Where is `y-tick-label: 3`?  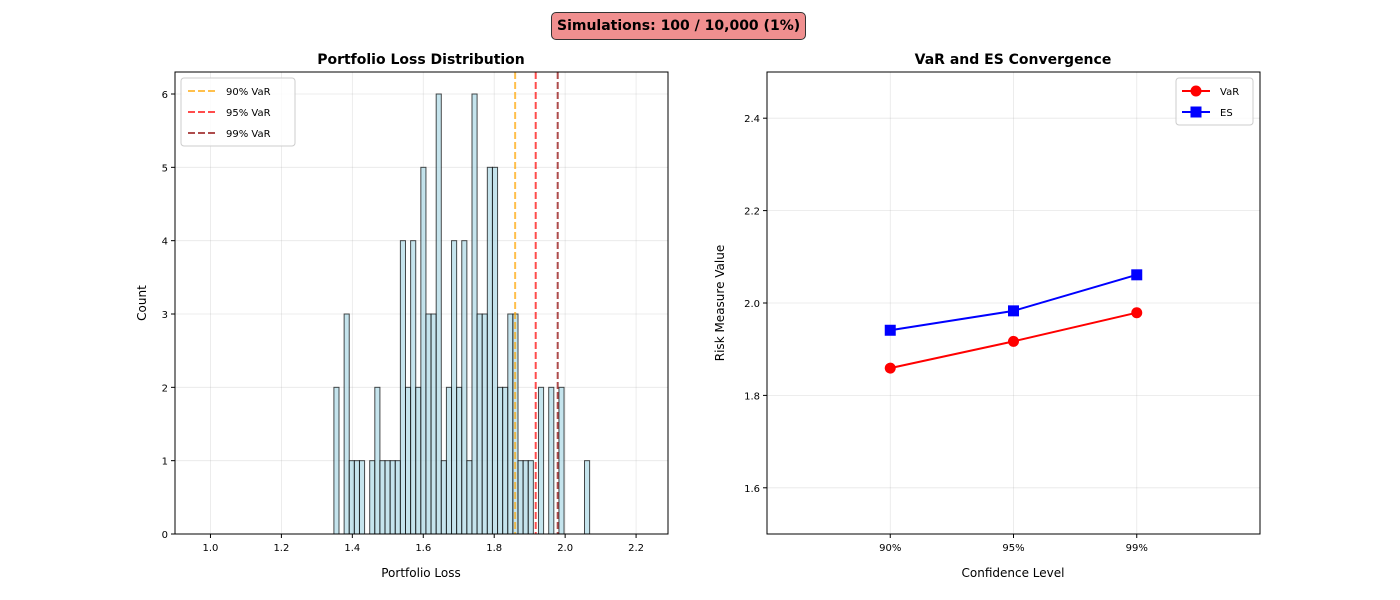 y-tick-label: 3 is located at coordinates (165, 315).